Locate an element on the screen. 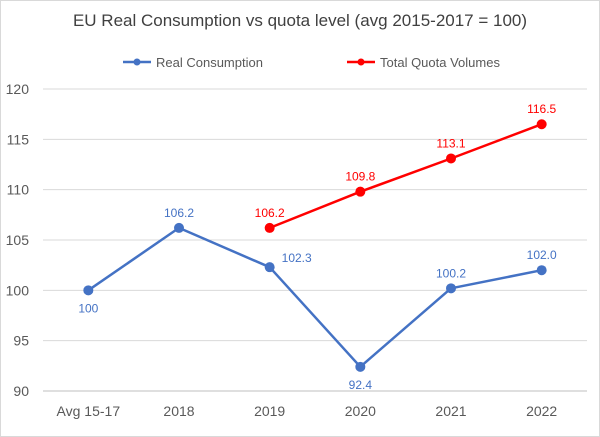 The width and height of the screenshot is (600, 437). legend-label: Total Quota Volumes is located at coordinates (440, 62).